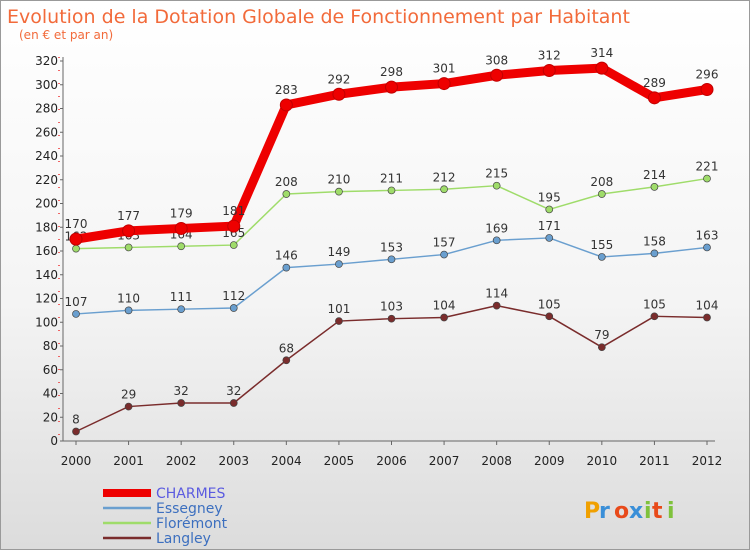  Describe the element at coordinates (629, 511) in the screenshot. I see `proxiti-logo: Pr o x i t i` at that location.